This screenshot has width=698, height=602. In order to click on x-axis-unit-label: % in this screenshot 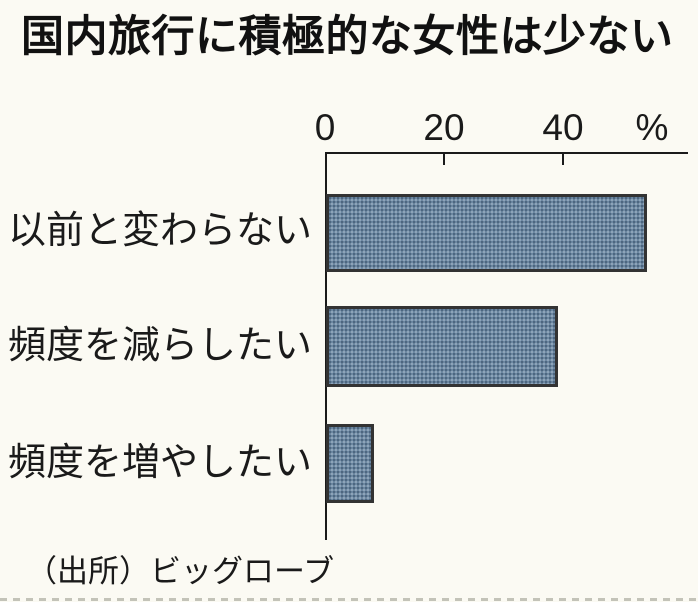, I will do `click(652, 127)`.